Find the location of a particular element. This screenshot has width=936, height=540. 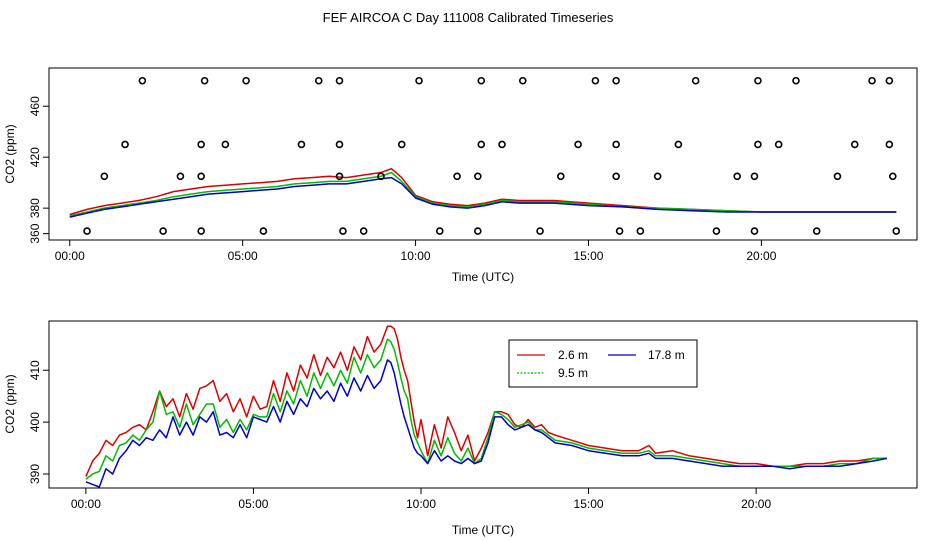

bottom-xtick-label: 00:00 is located at coordinates (86, 504).